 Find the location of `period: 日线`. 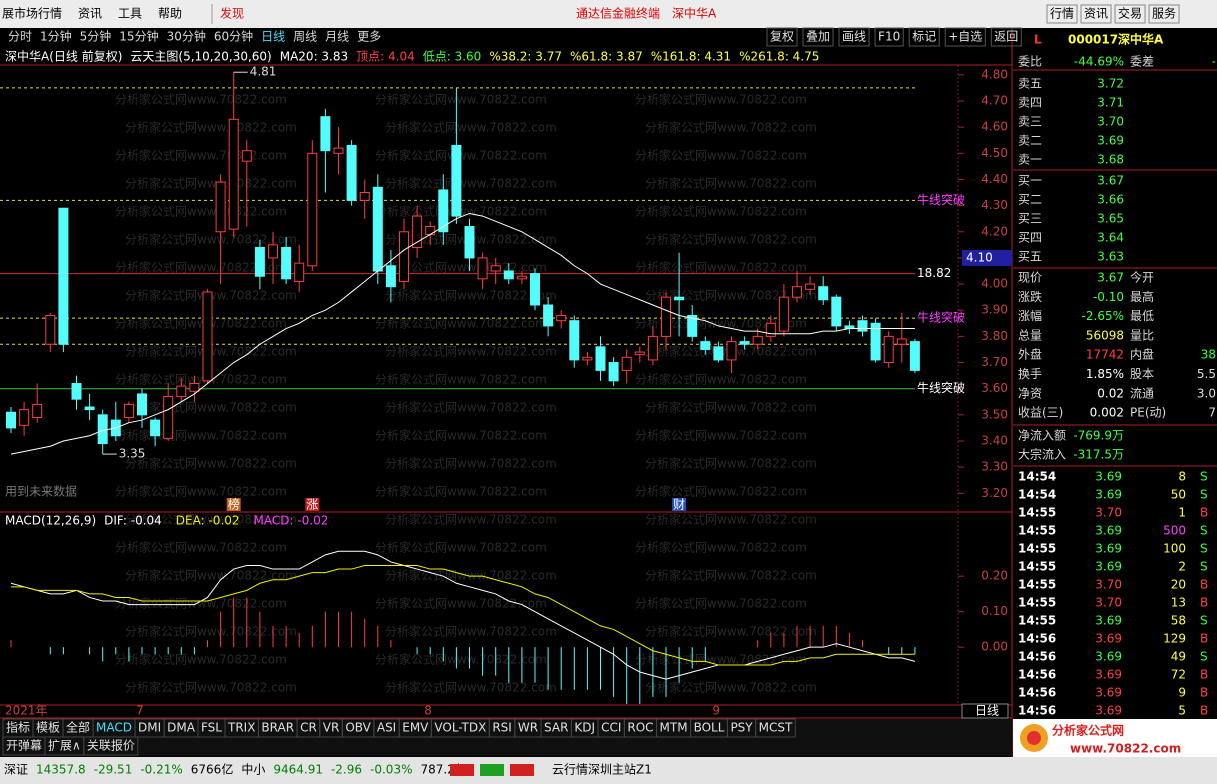

period: 日线 is located at coordinates (273, 37).